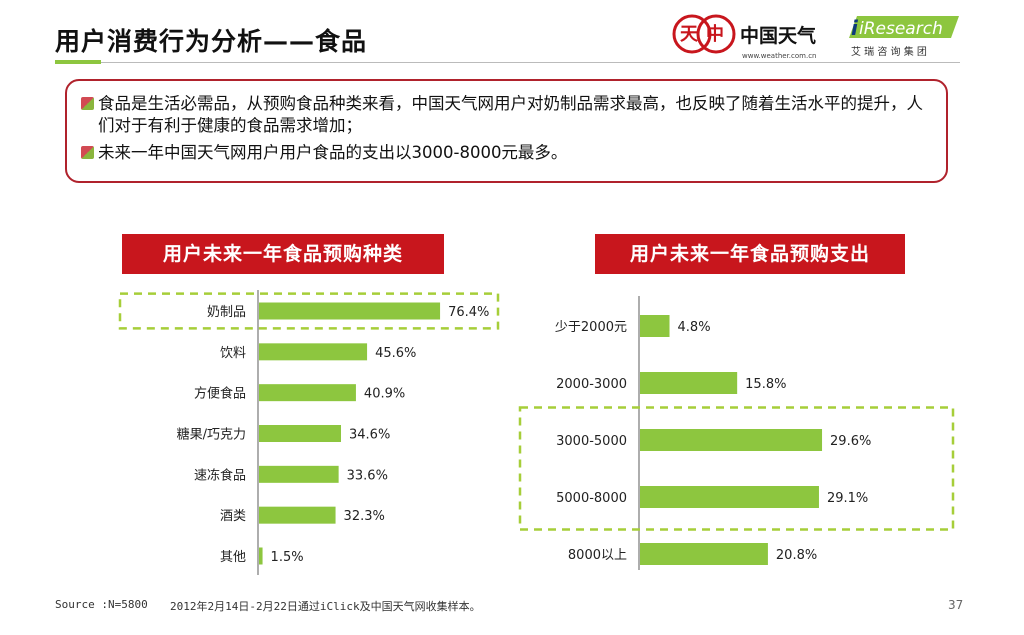 Image resolution: width=1024 pixels, height=635 pixels. Describe the element at coordinates (694, 327) in the screenshot. I see `value-label: 4.8%` at that location.